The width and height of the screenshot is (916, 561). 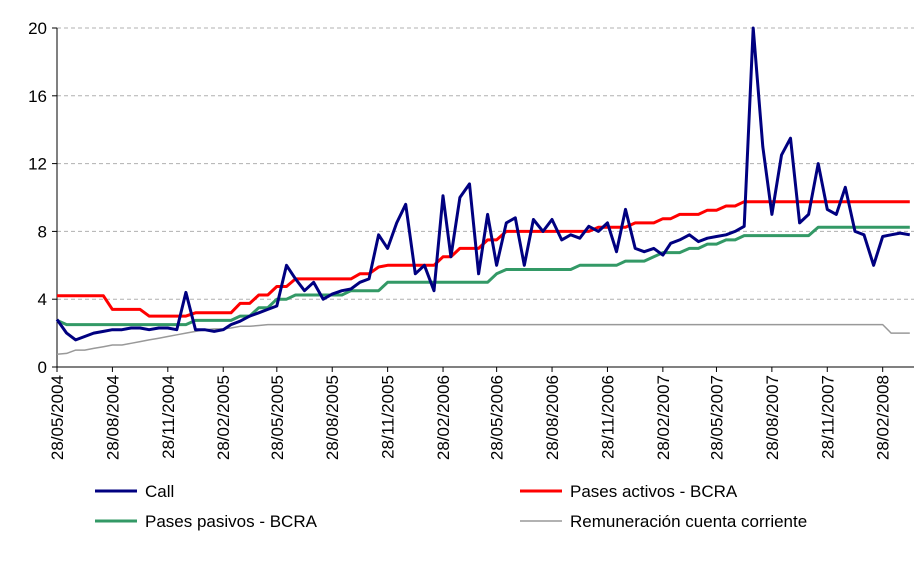 What do you see at coordinates (497, 417) in the screenshot?
I see `x-tick-label: 28/05/2006` at bounding box center [497, 417].